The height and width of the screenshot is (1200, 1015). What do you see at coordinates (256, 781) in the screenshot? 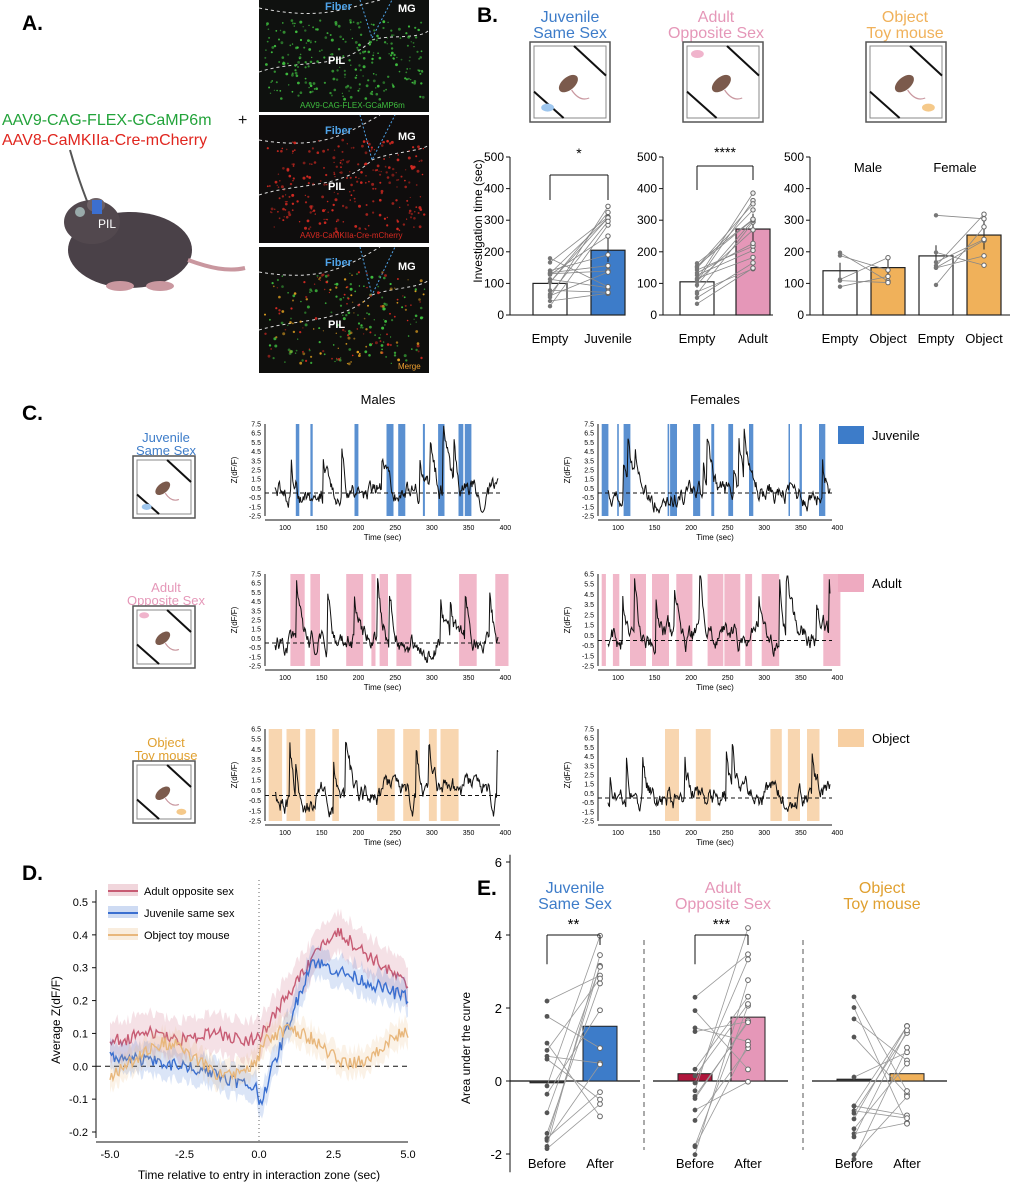
I see `y-tick-label: 1.5` at bounding box center [256, 781].